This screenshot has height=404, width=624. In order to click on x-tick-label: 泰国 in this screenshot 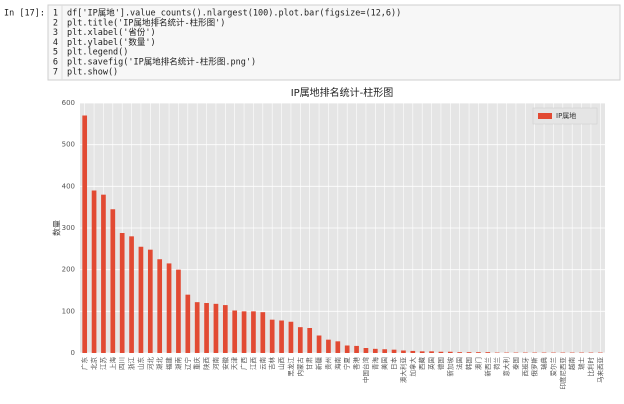, I will do `click(515, 363)`.